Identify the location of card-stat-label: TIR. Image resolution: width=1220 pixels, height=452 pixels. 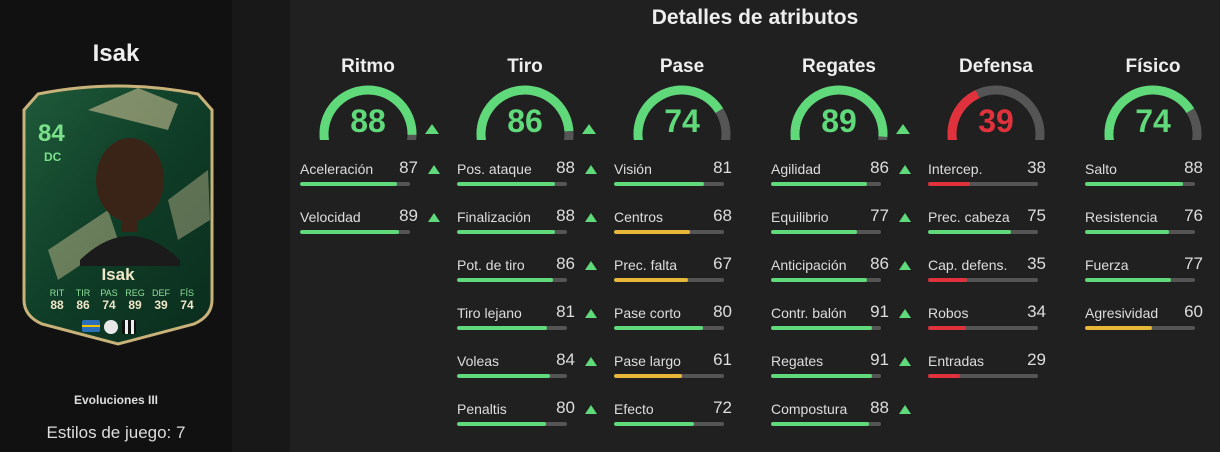
(83, 293).